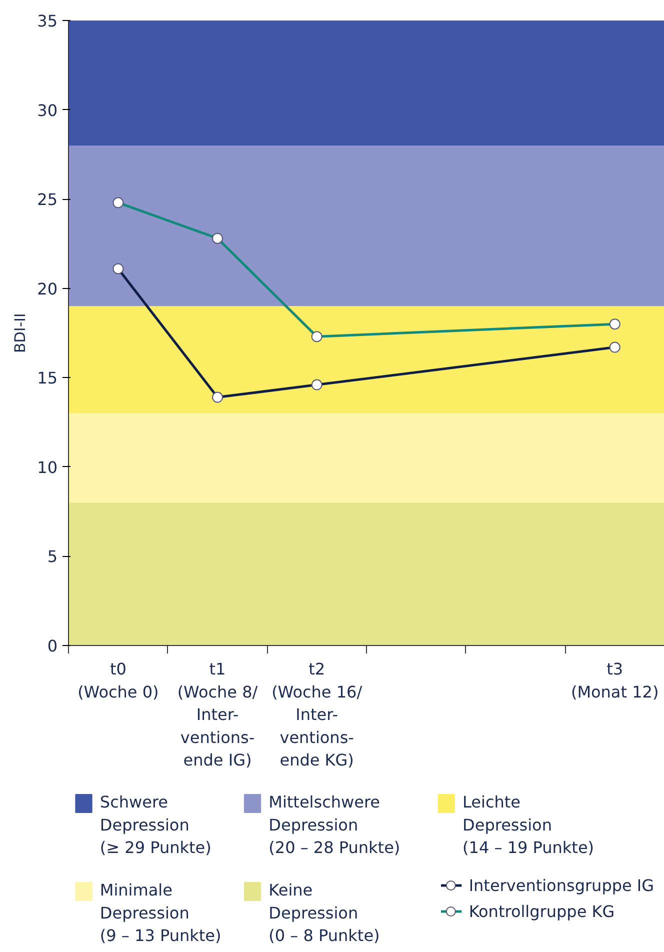  What do you see at coordinates (156, 825) in the screenshot?
I see `legend-label: Schwere Depression (≥ 29 Punkte)` at bounding box center [156, 825].